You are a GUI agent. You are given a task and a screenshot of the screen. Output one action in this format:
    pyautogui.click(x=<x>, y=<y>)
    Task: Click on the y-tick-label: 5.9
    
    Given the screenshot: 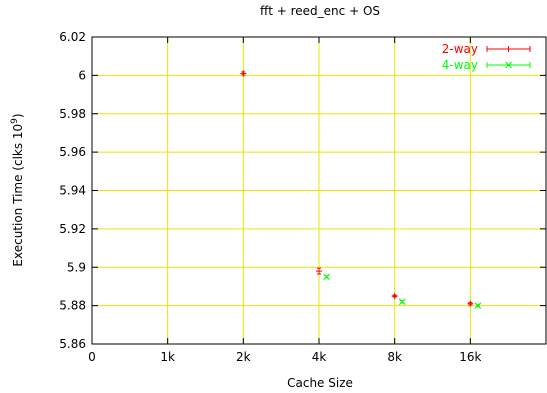 What is the action you would take?
    pyautogui.click(x=76, y=267)
    